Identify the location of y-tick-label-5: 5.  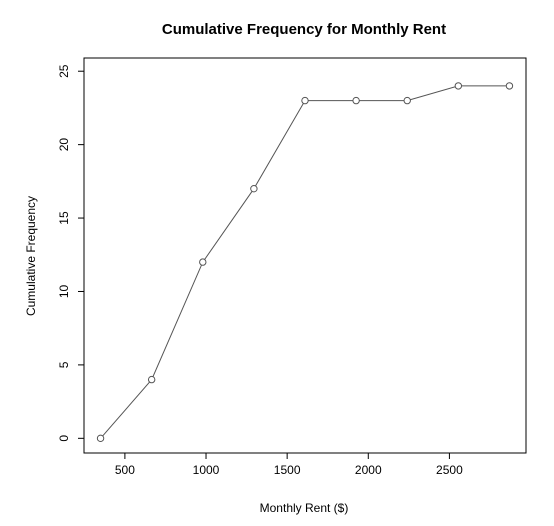
(64, 364).